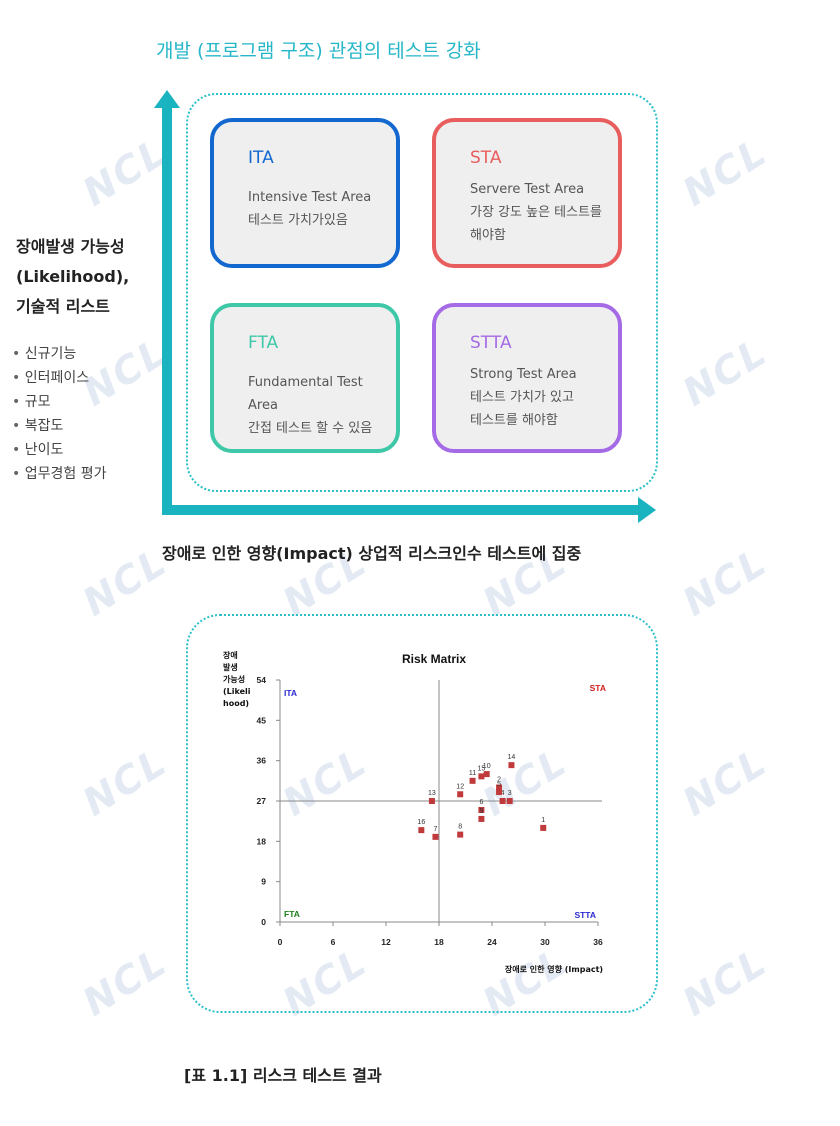 Image resolution: width=840 pixels, height=1126 pixels. Describe the element at coordinates (310, 428) in the screenshot. I see `quadrant-desc-line: 간접 테스트 할 수 있음` at that location.